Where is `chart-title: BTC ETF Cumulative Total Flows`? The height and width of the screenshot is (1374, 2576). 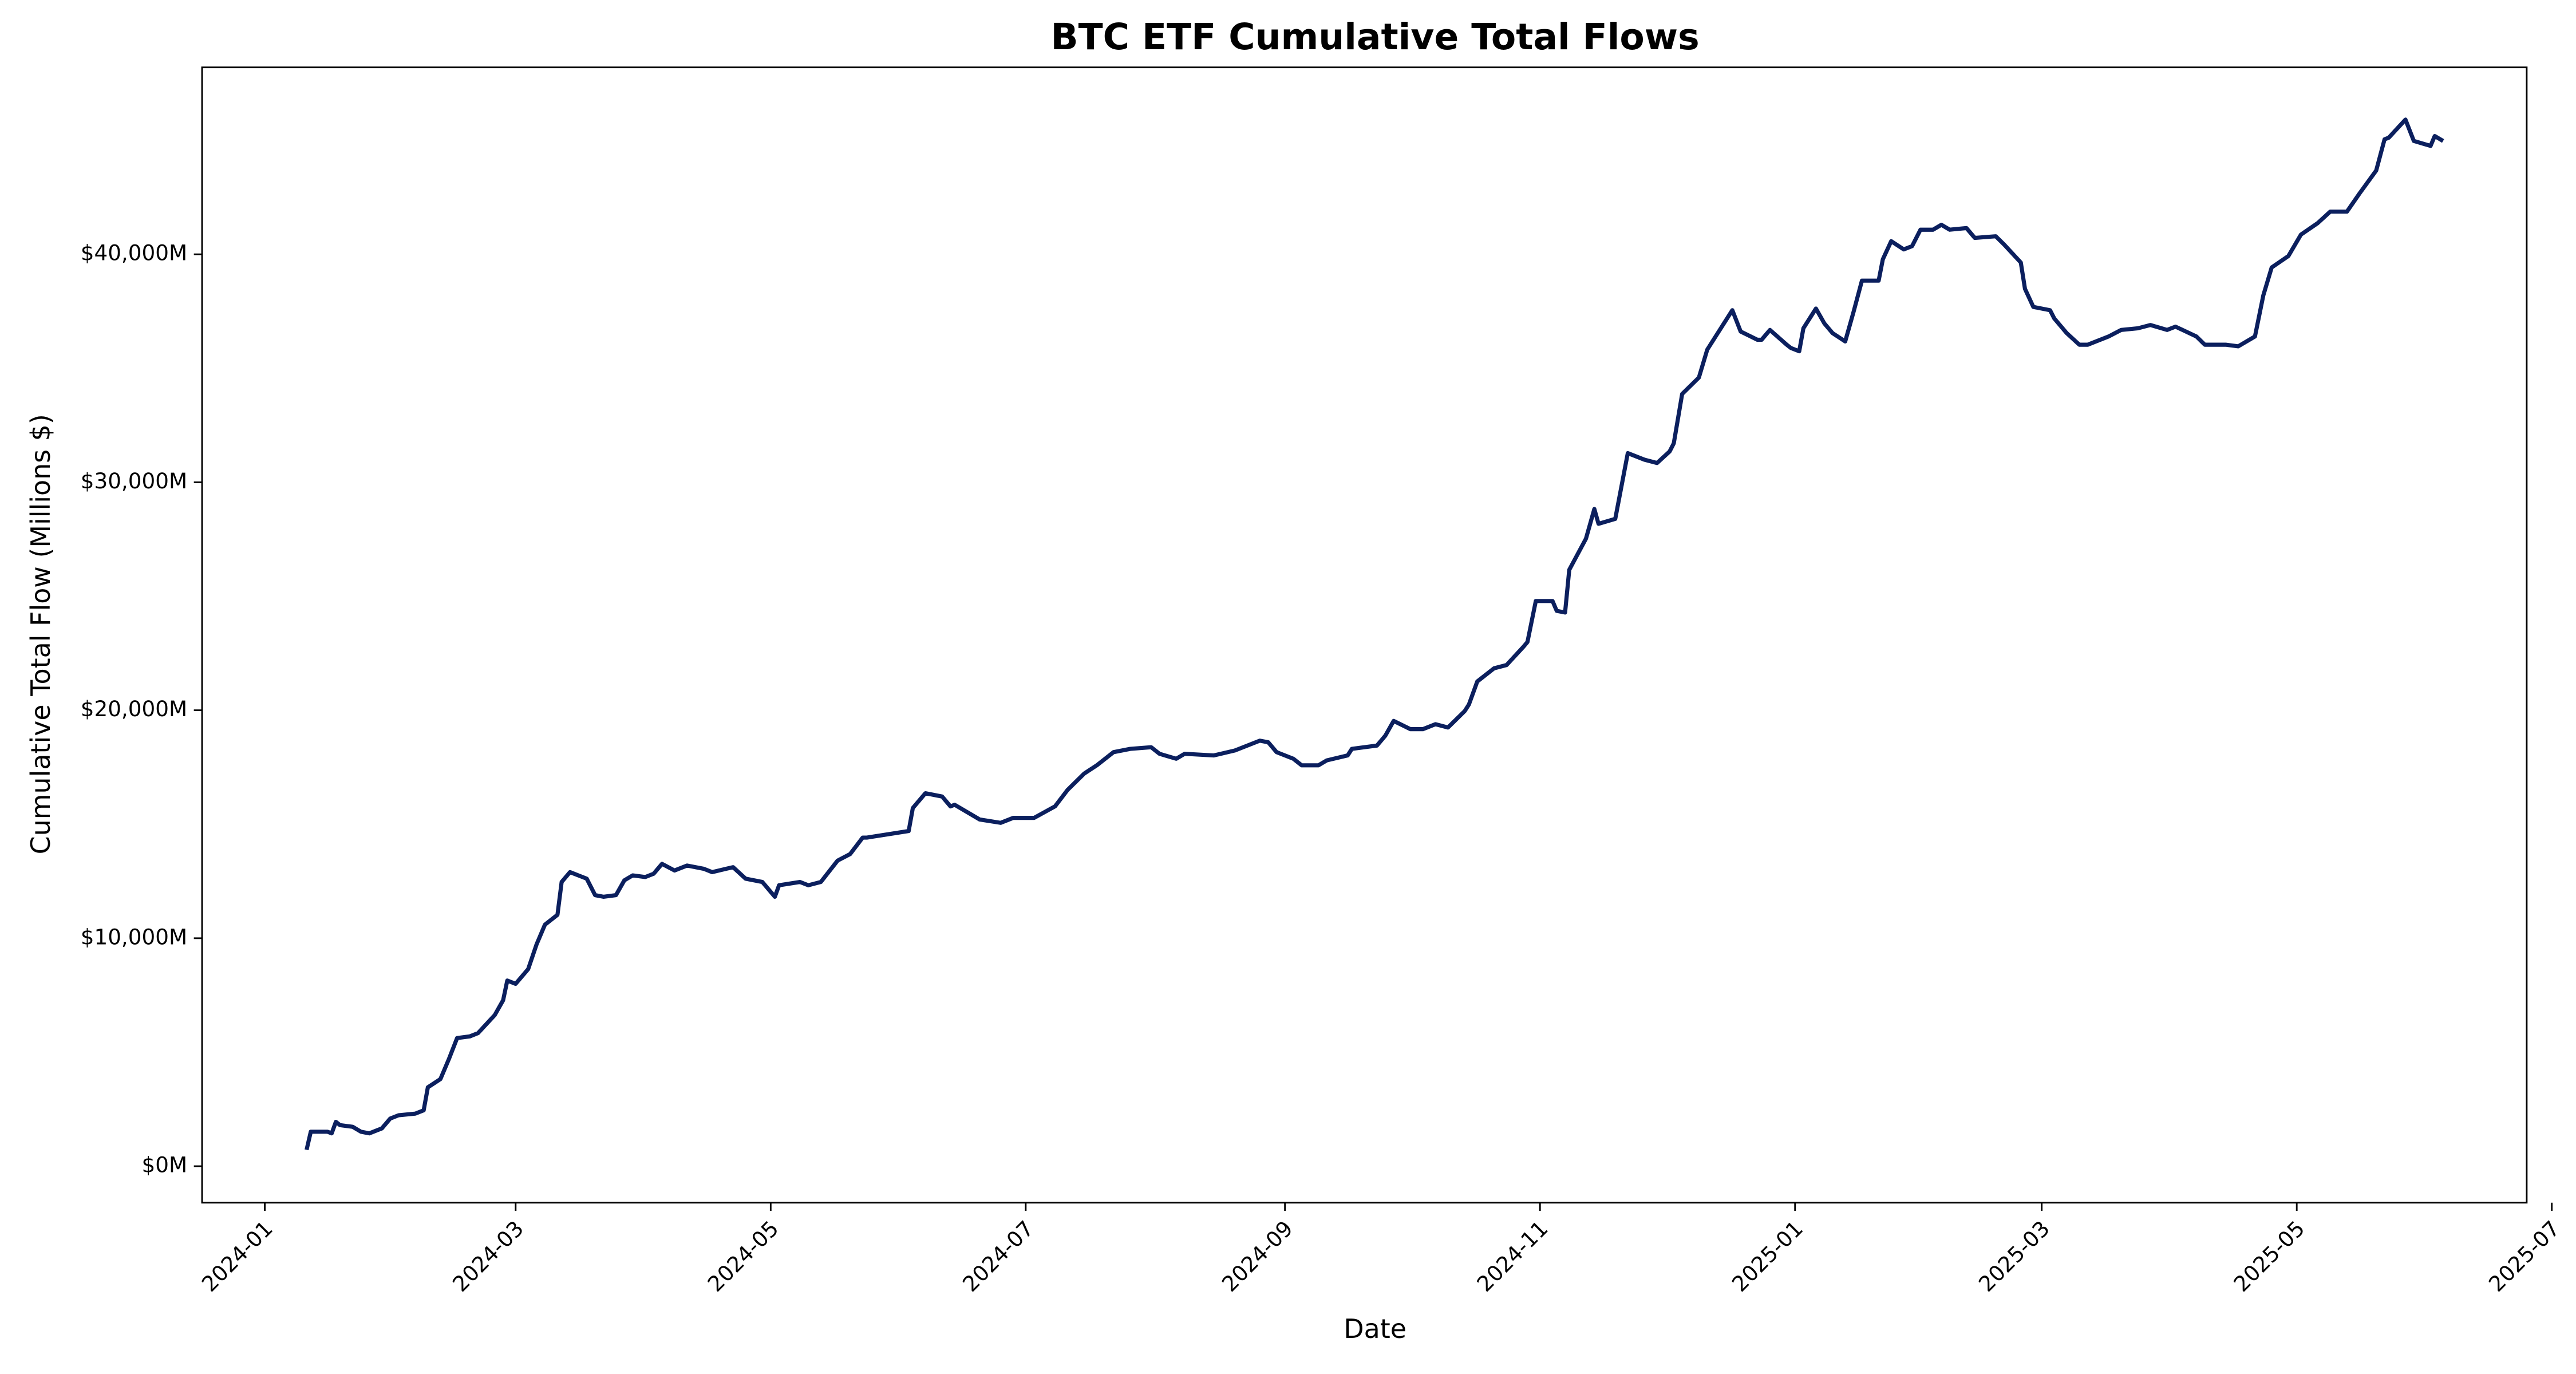
chart-title: BTC ETF Cumulative Total Flows is located at coordinates (1375, 37).